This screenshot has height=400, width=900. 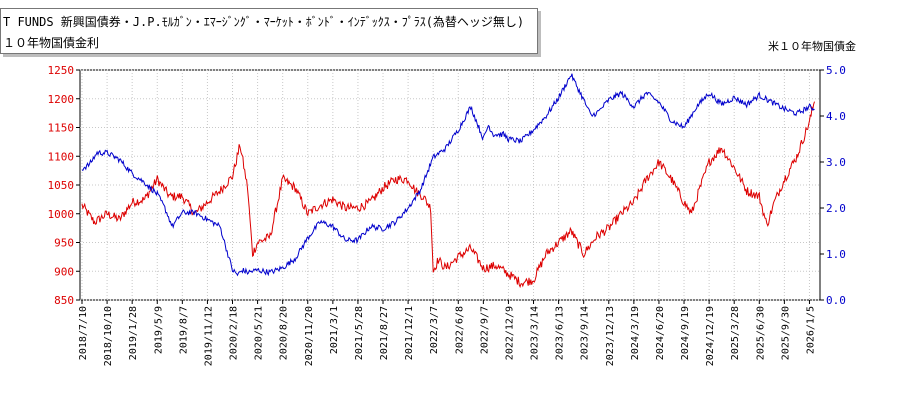 What do you see at coordinates (434, 330) in the screenshot?
I see `x-axis-tick-label: 2022/3/7` at bounding box center [434, 330].